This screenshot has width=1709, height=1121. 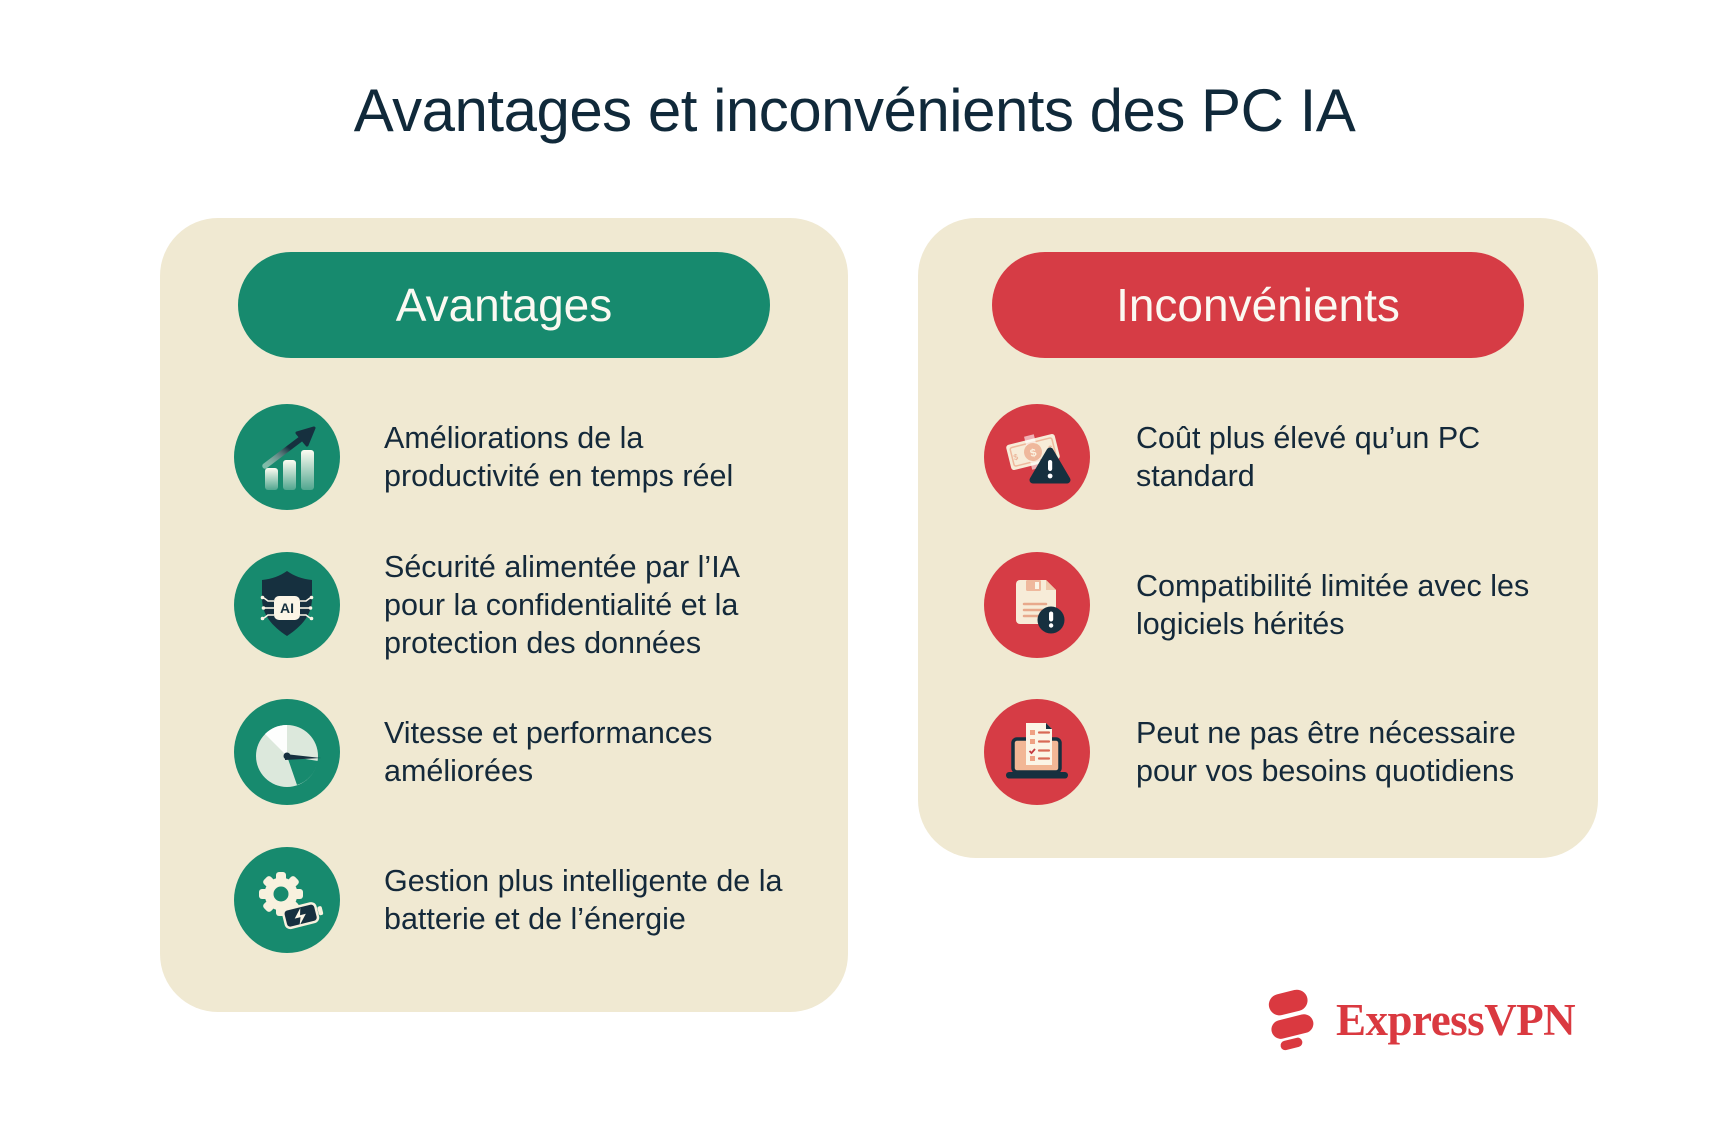 I want to click on floppy-warning-icon, so click(x=1037, y=605).